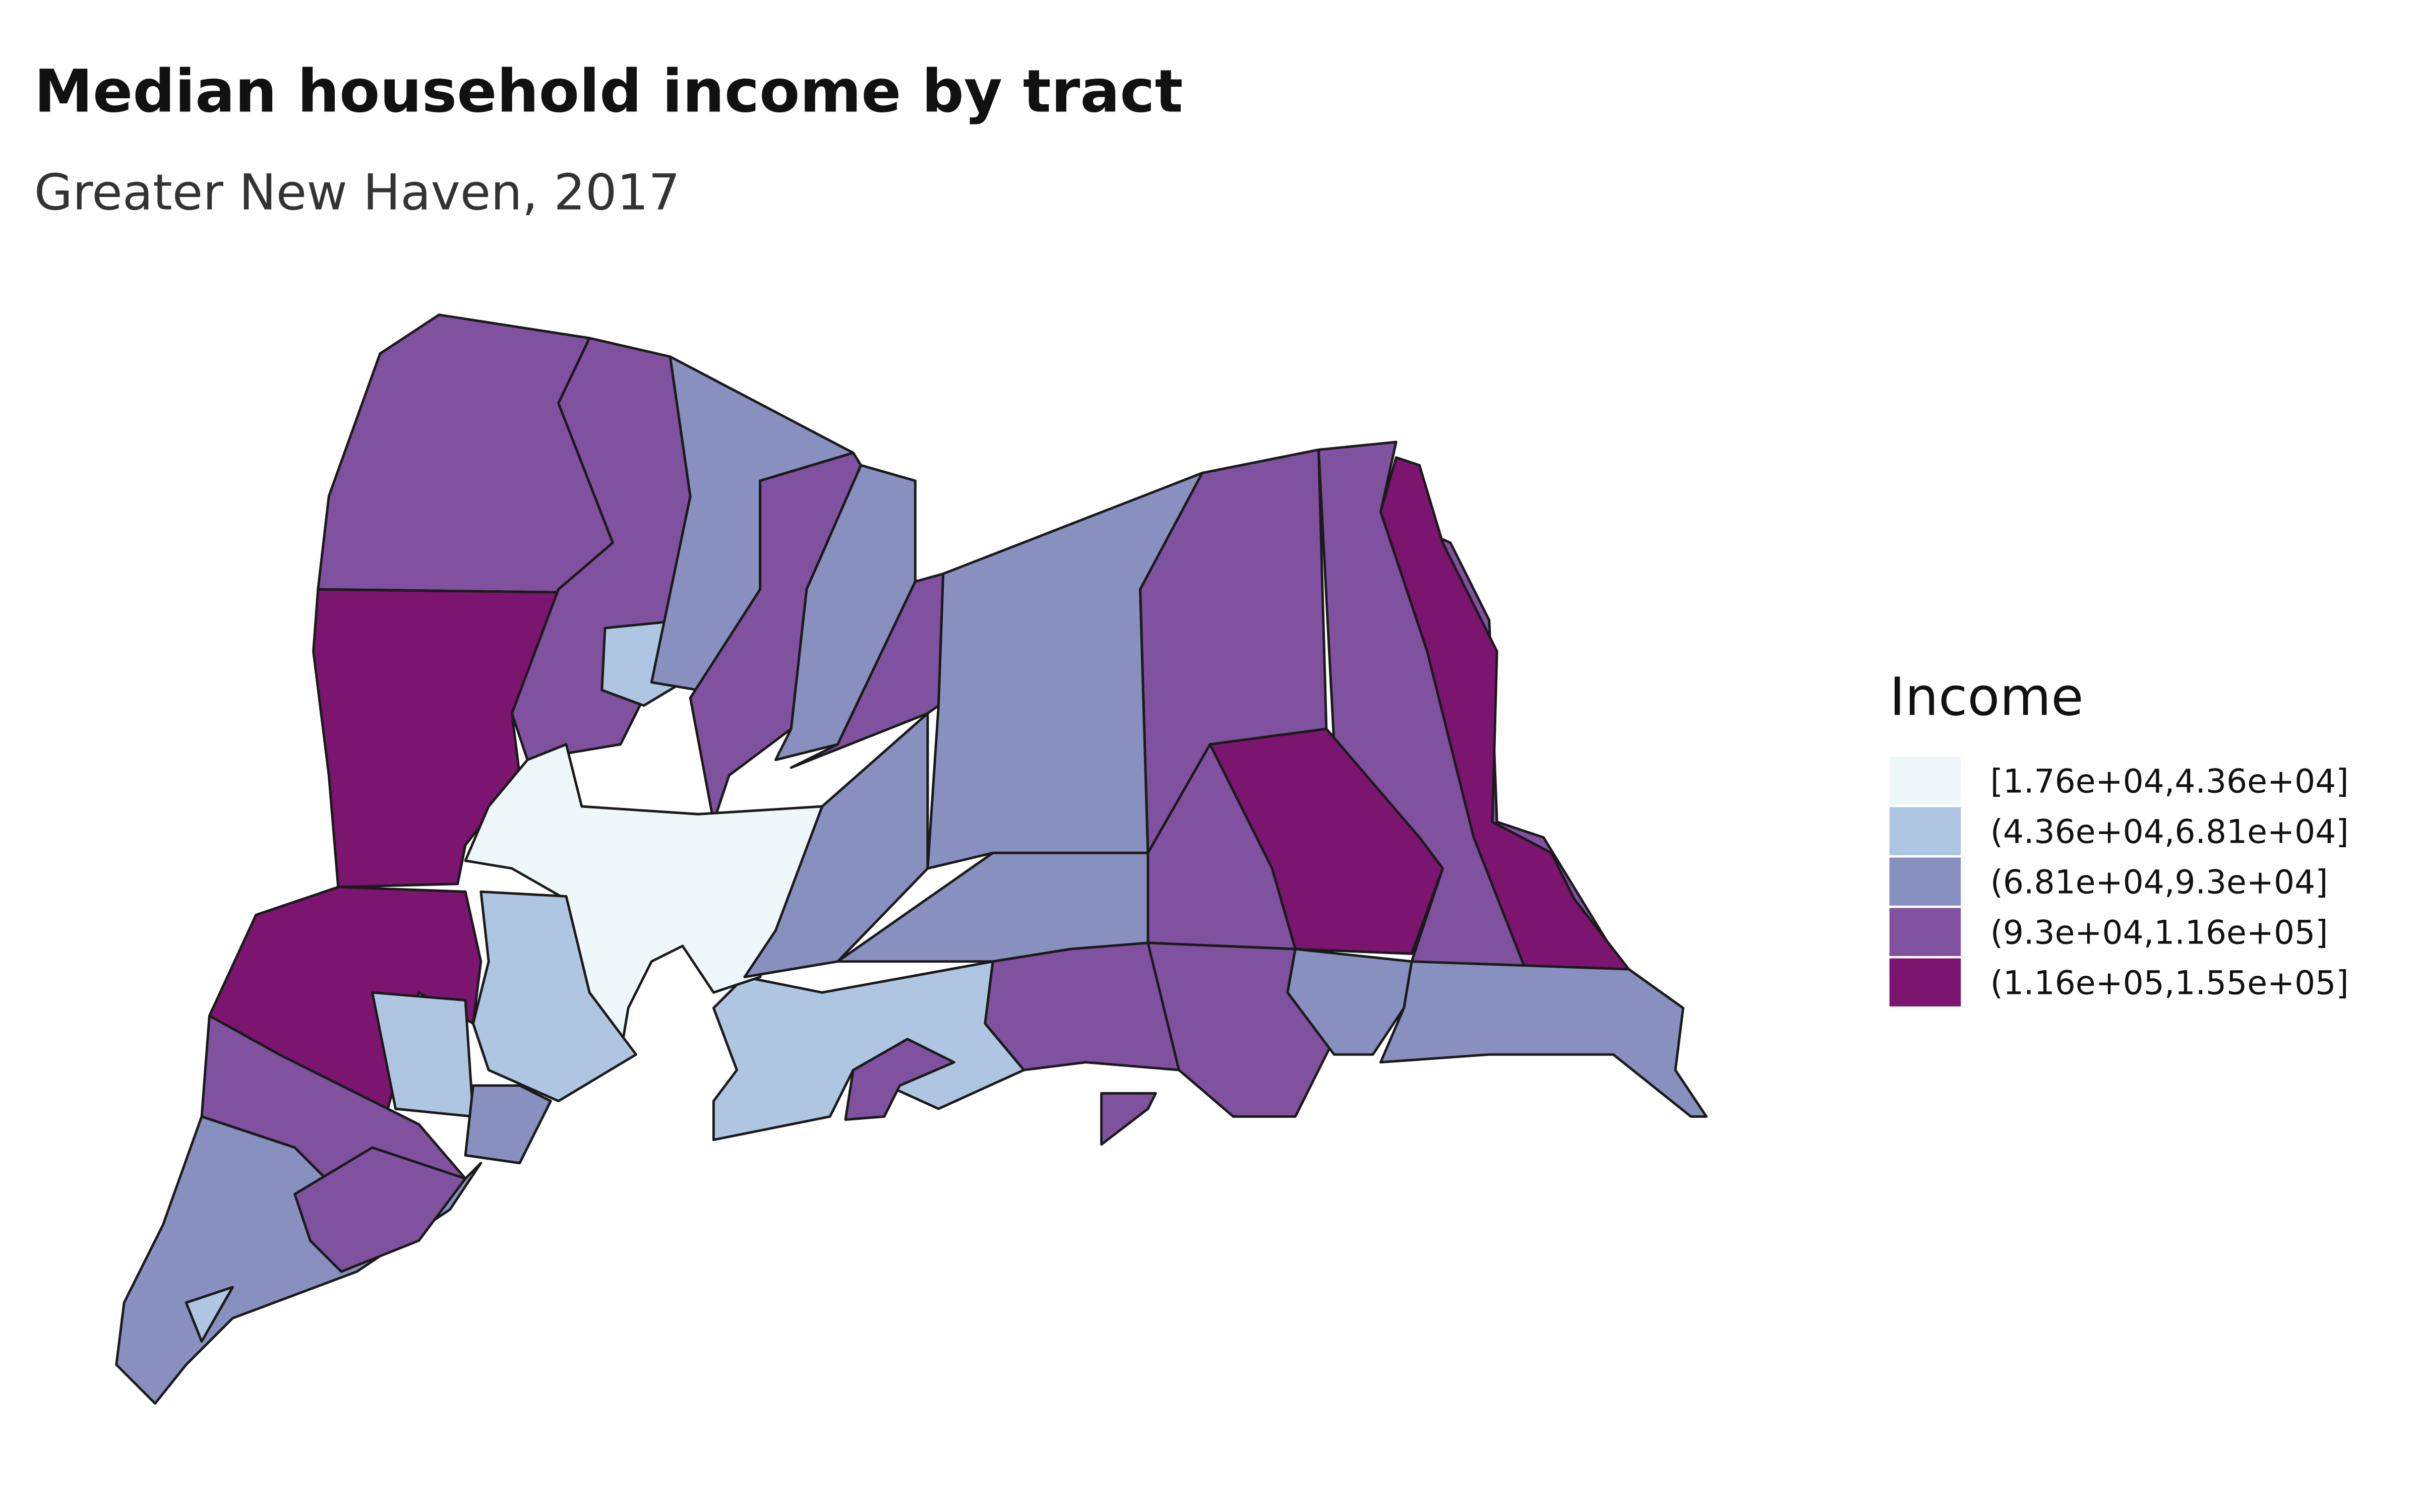 This screenshot has width=2420, height=1512. Describe the element at coordinates (2169, 983) in the screenshot. I see `legend-label: (1.16e+05,1.55e+05]` at that location.